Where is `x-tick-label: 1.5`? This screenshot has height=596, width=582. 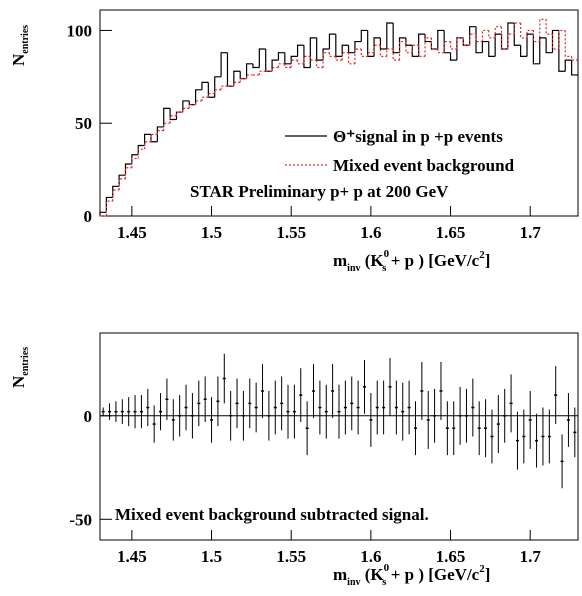 x-tick-label: 1.5 is located at coordinates (211, 556).